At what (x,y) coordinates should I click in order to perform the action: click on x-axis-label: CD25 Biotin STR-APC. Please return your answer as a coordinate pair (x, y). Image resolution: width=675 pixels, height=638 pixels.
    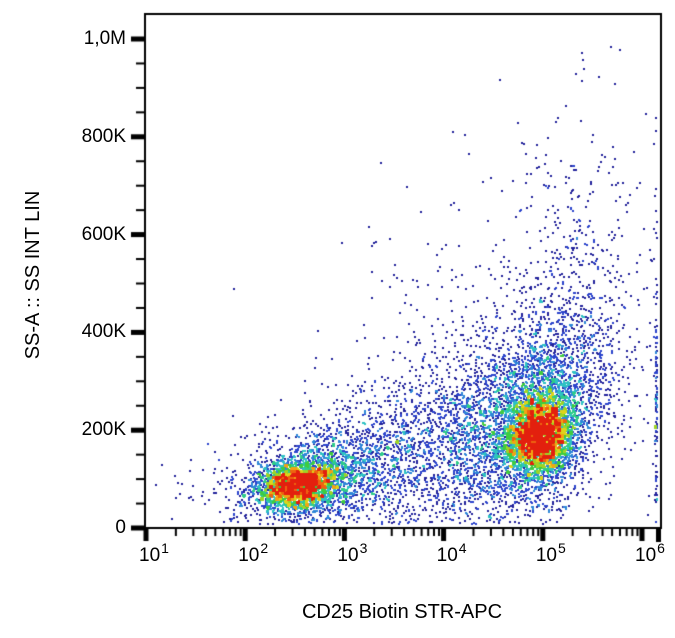
    Looking at the image, I should click on (402, 612).